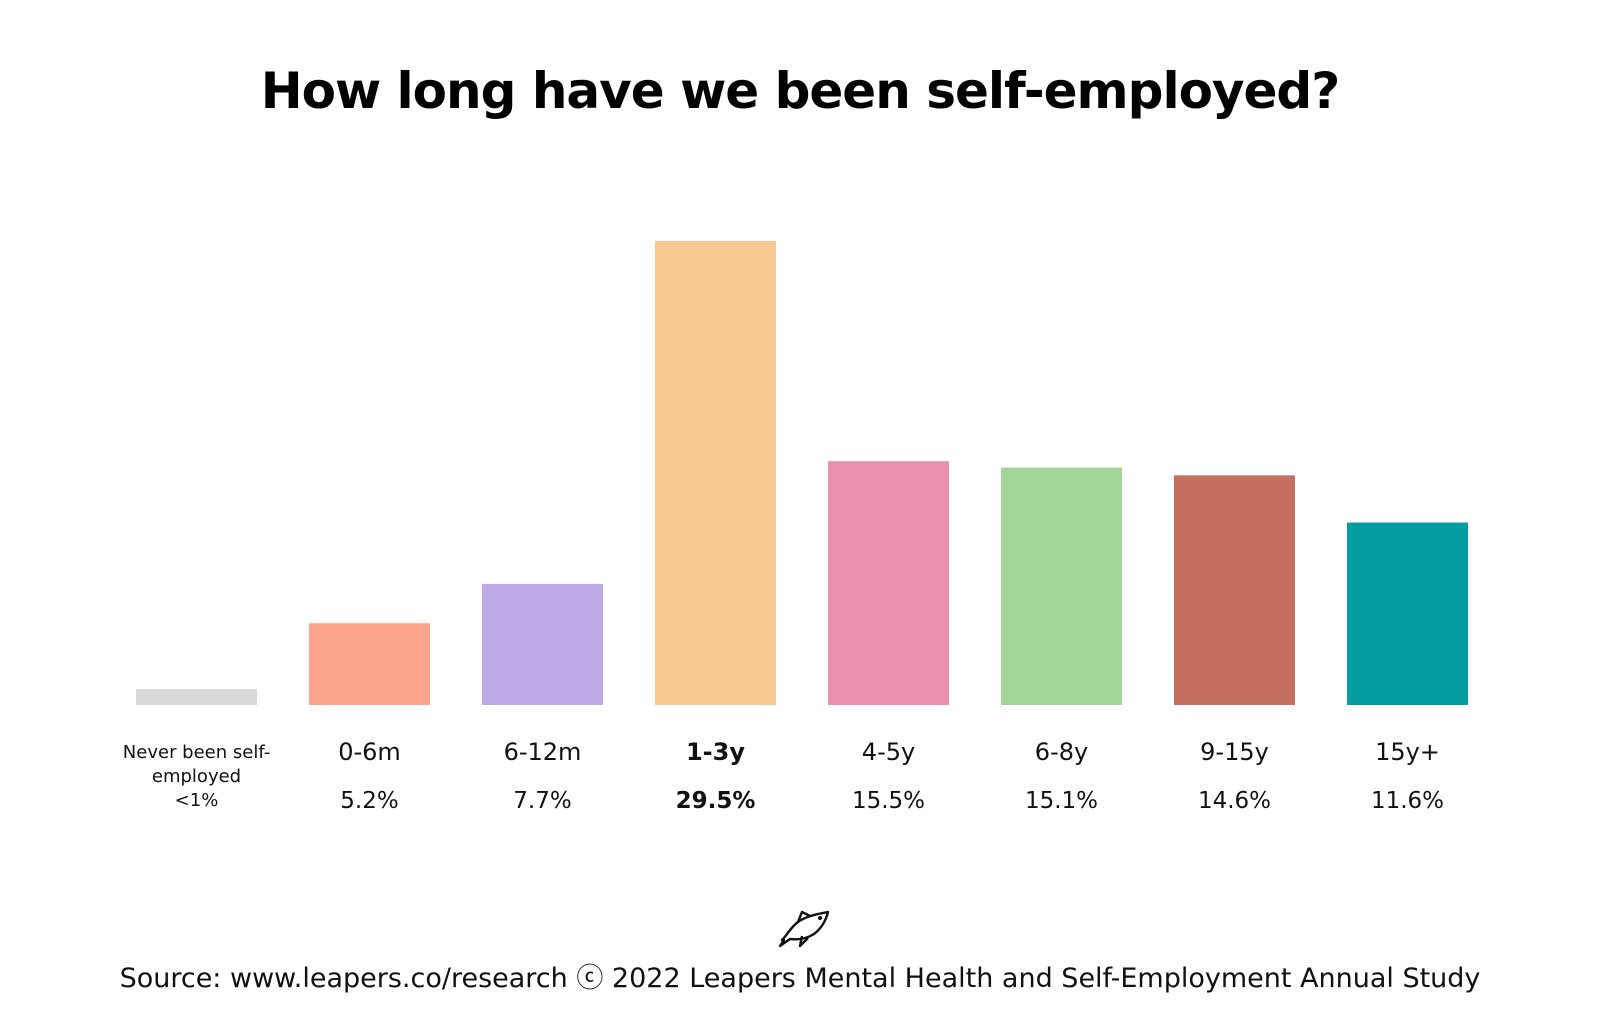 This screenshot has width=1600, height=1022. What do you see at coordinates (369, 801) in the screenshot?
I see `value-label-1: 5.2%` at bounding box center [369, 801].